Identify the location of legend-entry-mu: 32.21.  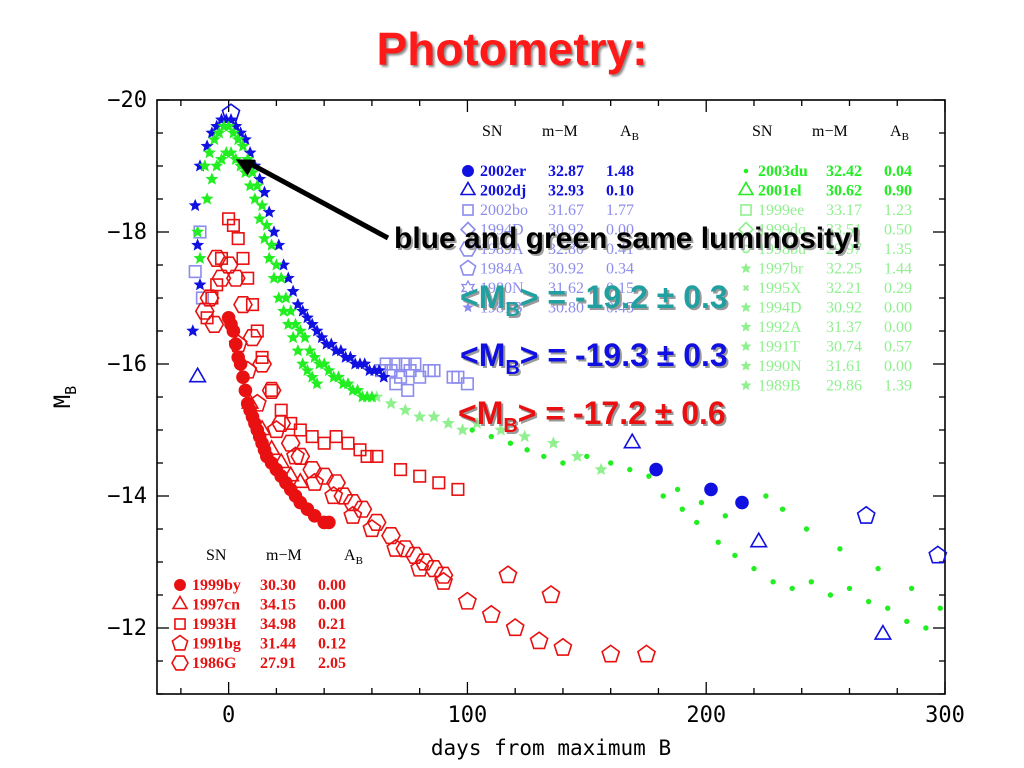
(844, 288).